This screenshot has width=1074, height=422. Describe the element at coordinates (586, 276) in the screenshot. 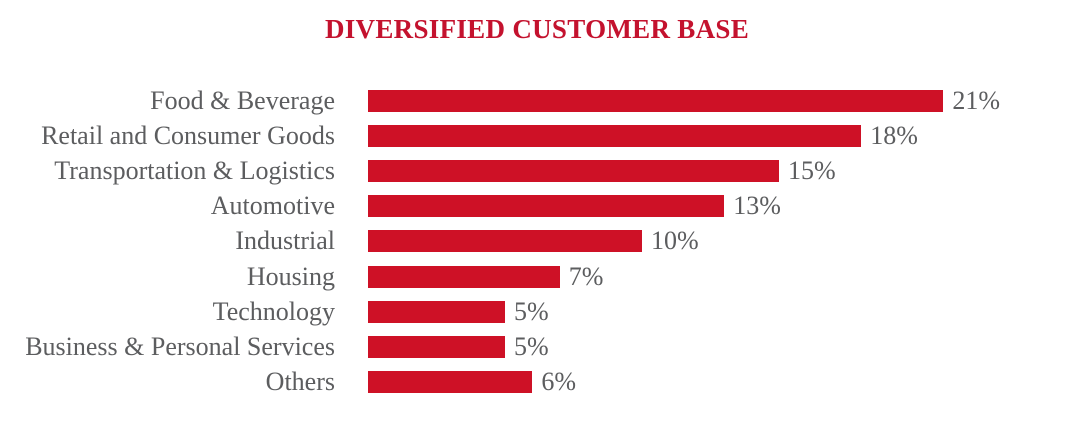

I see `value-label: 7%` at that location.